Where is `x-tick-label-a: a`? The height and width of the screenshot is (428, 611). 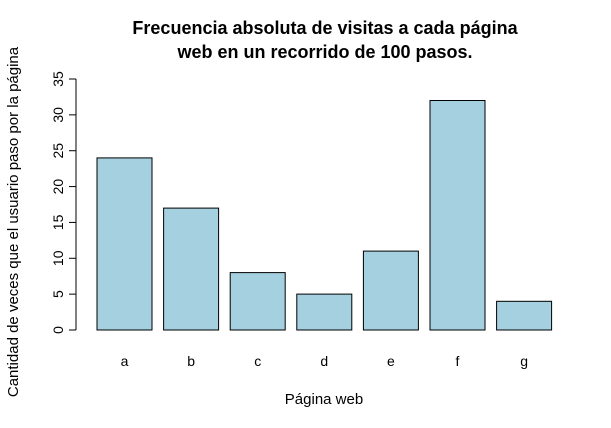
x-tick-label-a: a is located at coordinates (125, 361).